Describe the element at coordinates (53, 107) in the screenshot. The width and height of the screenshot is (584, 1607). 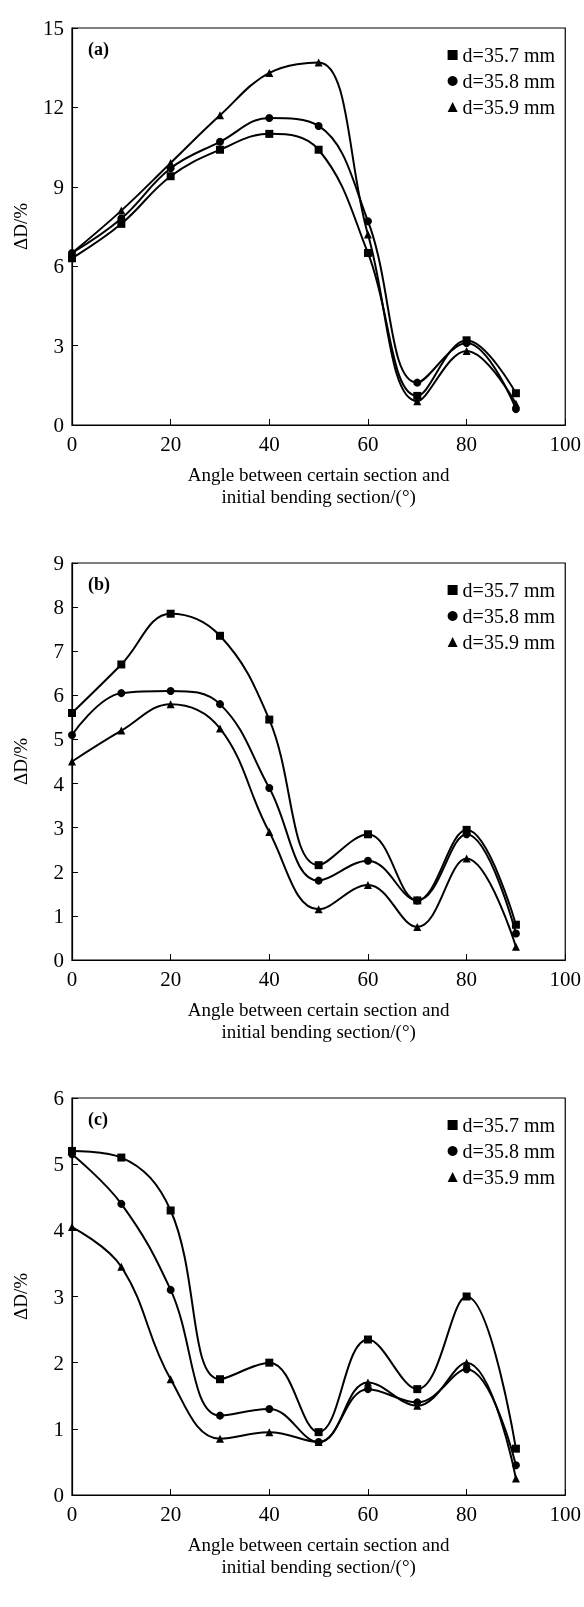
I see `y-tick-label: 12` at that location.